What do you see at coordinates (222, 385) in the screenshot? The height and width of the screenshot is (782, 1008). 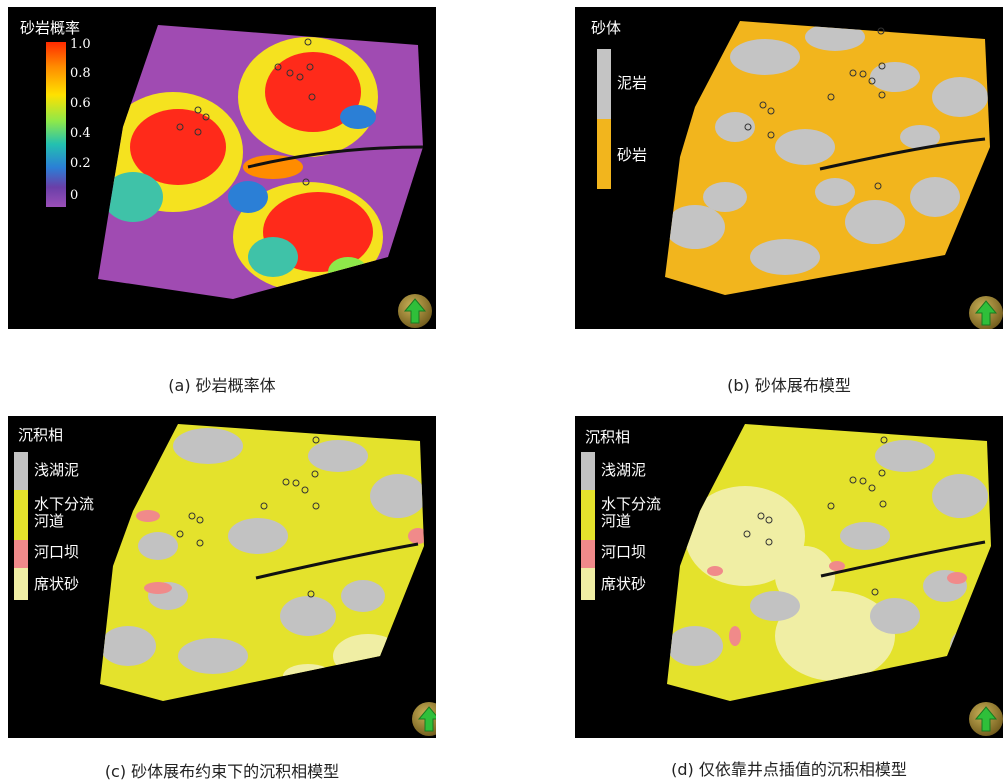 I see `caption-a: (a) 砂岩概率体` at bounding box center [222, 385].